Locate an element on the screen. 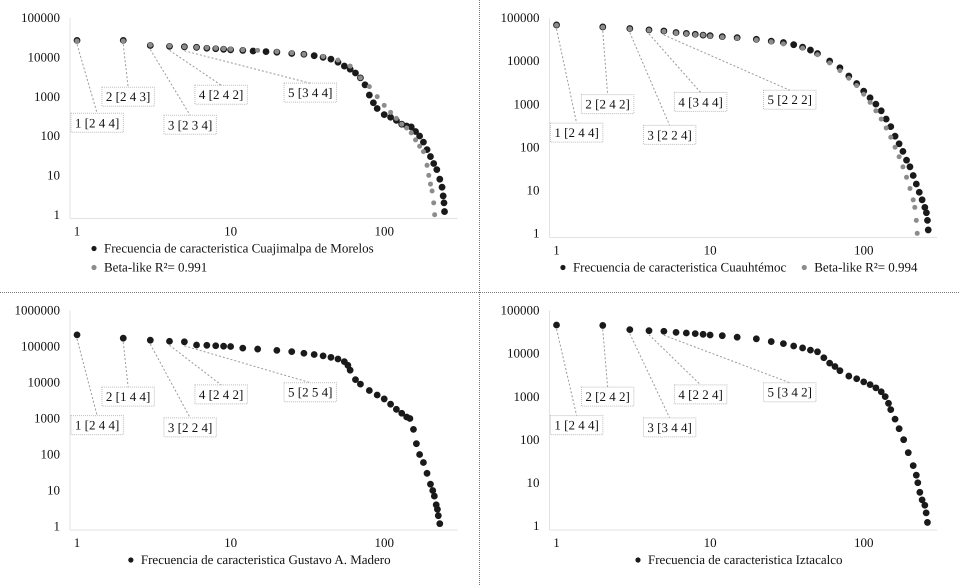  annotation: 4 [3 4 4] is located at coordinates (700, 102).